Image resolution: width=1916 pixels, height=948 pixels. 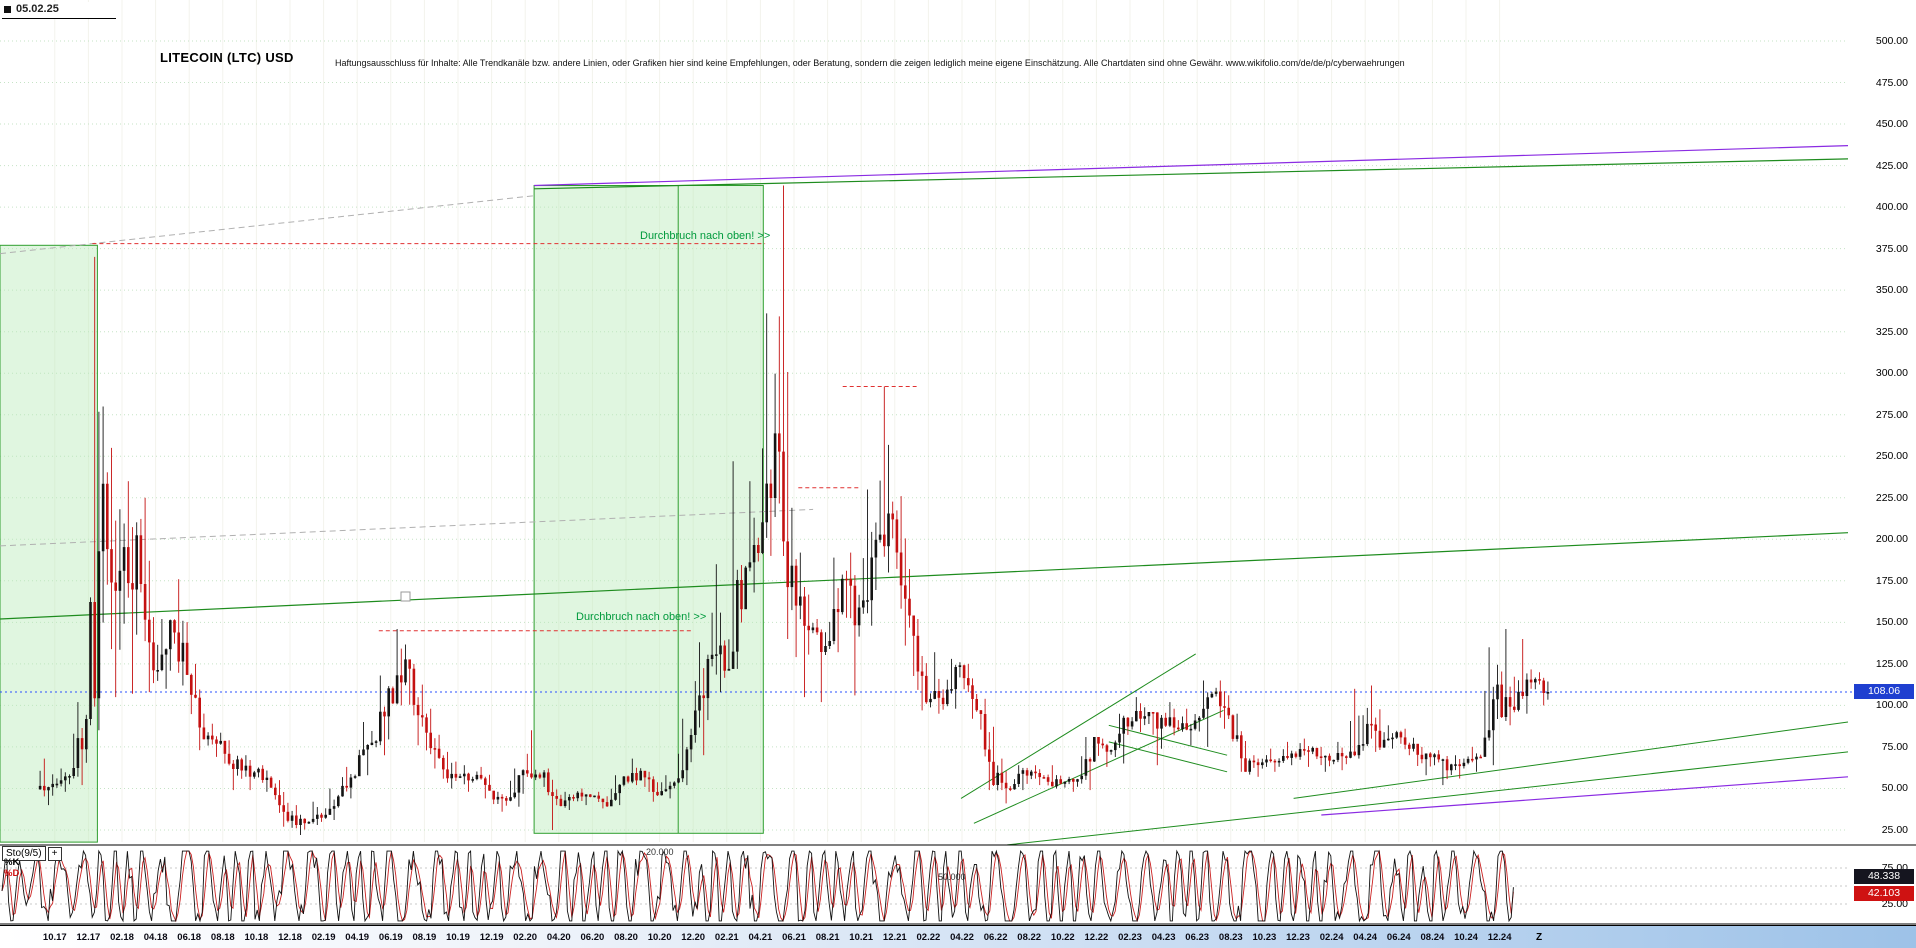 What do you see at coordinates (1891, 331) in the screenshot?
I see `price-tick-label: 325.00` at bounding box center [1891, 331].